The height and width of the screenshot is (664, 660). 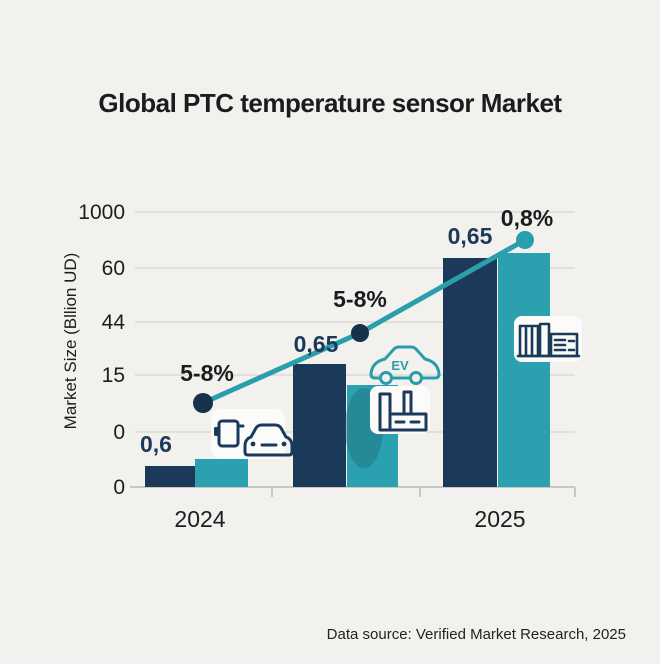 What do you see at coordinates (319, 425) in the screenshot?
I see `bar-group2-navy` at bounding box center [319, 425].